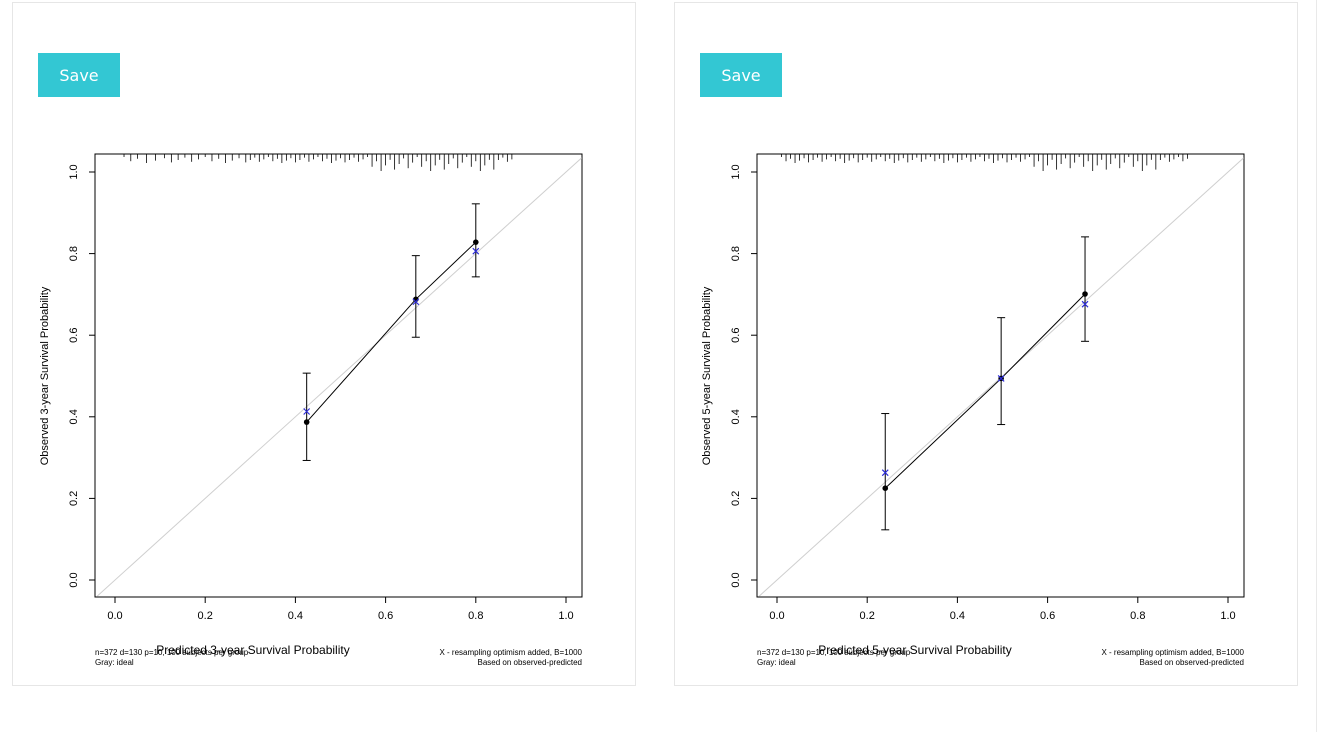 Image resolution: width=1320 pixels, height=732 pixels. What do you see at coordinates (1316, 366) in the screenshot?
I see `scrollbar-track` at bounding box center [1316, 366].